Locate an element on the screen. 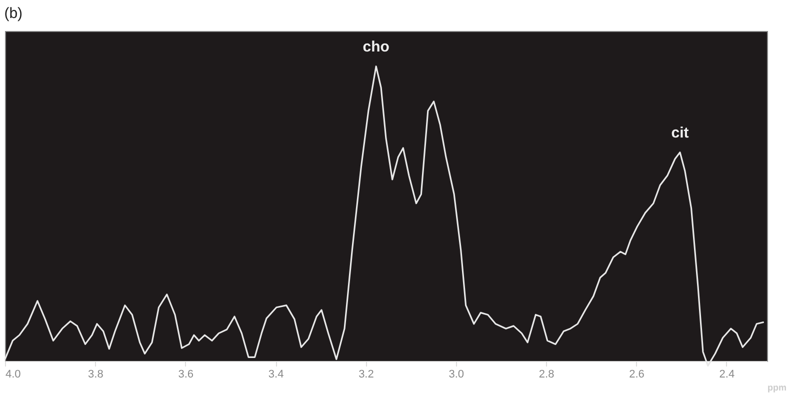 The width and height of the screenshot is (799, 407). x-tick-label: 2.4 is located at coordinates (727, 374).